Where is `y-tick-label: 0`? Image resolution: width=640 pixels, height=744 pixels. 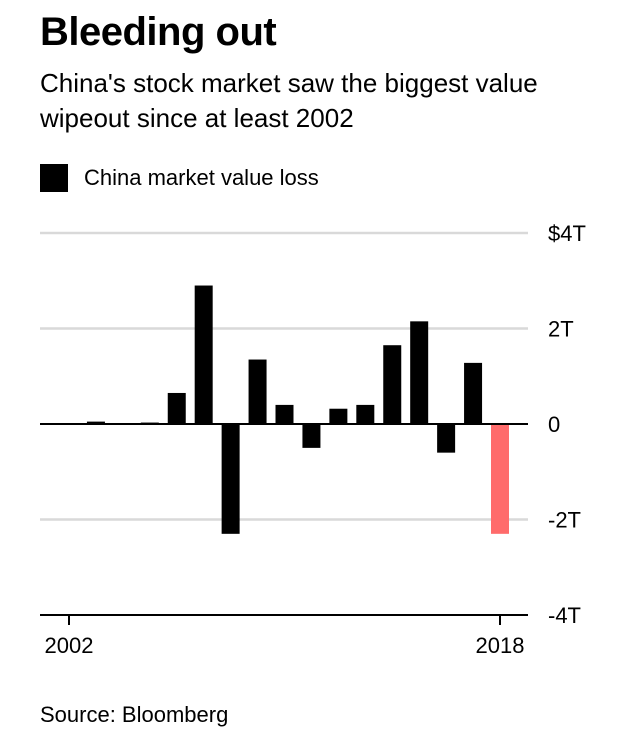 y-tick-label: 0 is located at coordinates (554, 424).